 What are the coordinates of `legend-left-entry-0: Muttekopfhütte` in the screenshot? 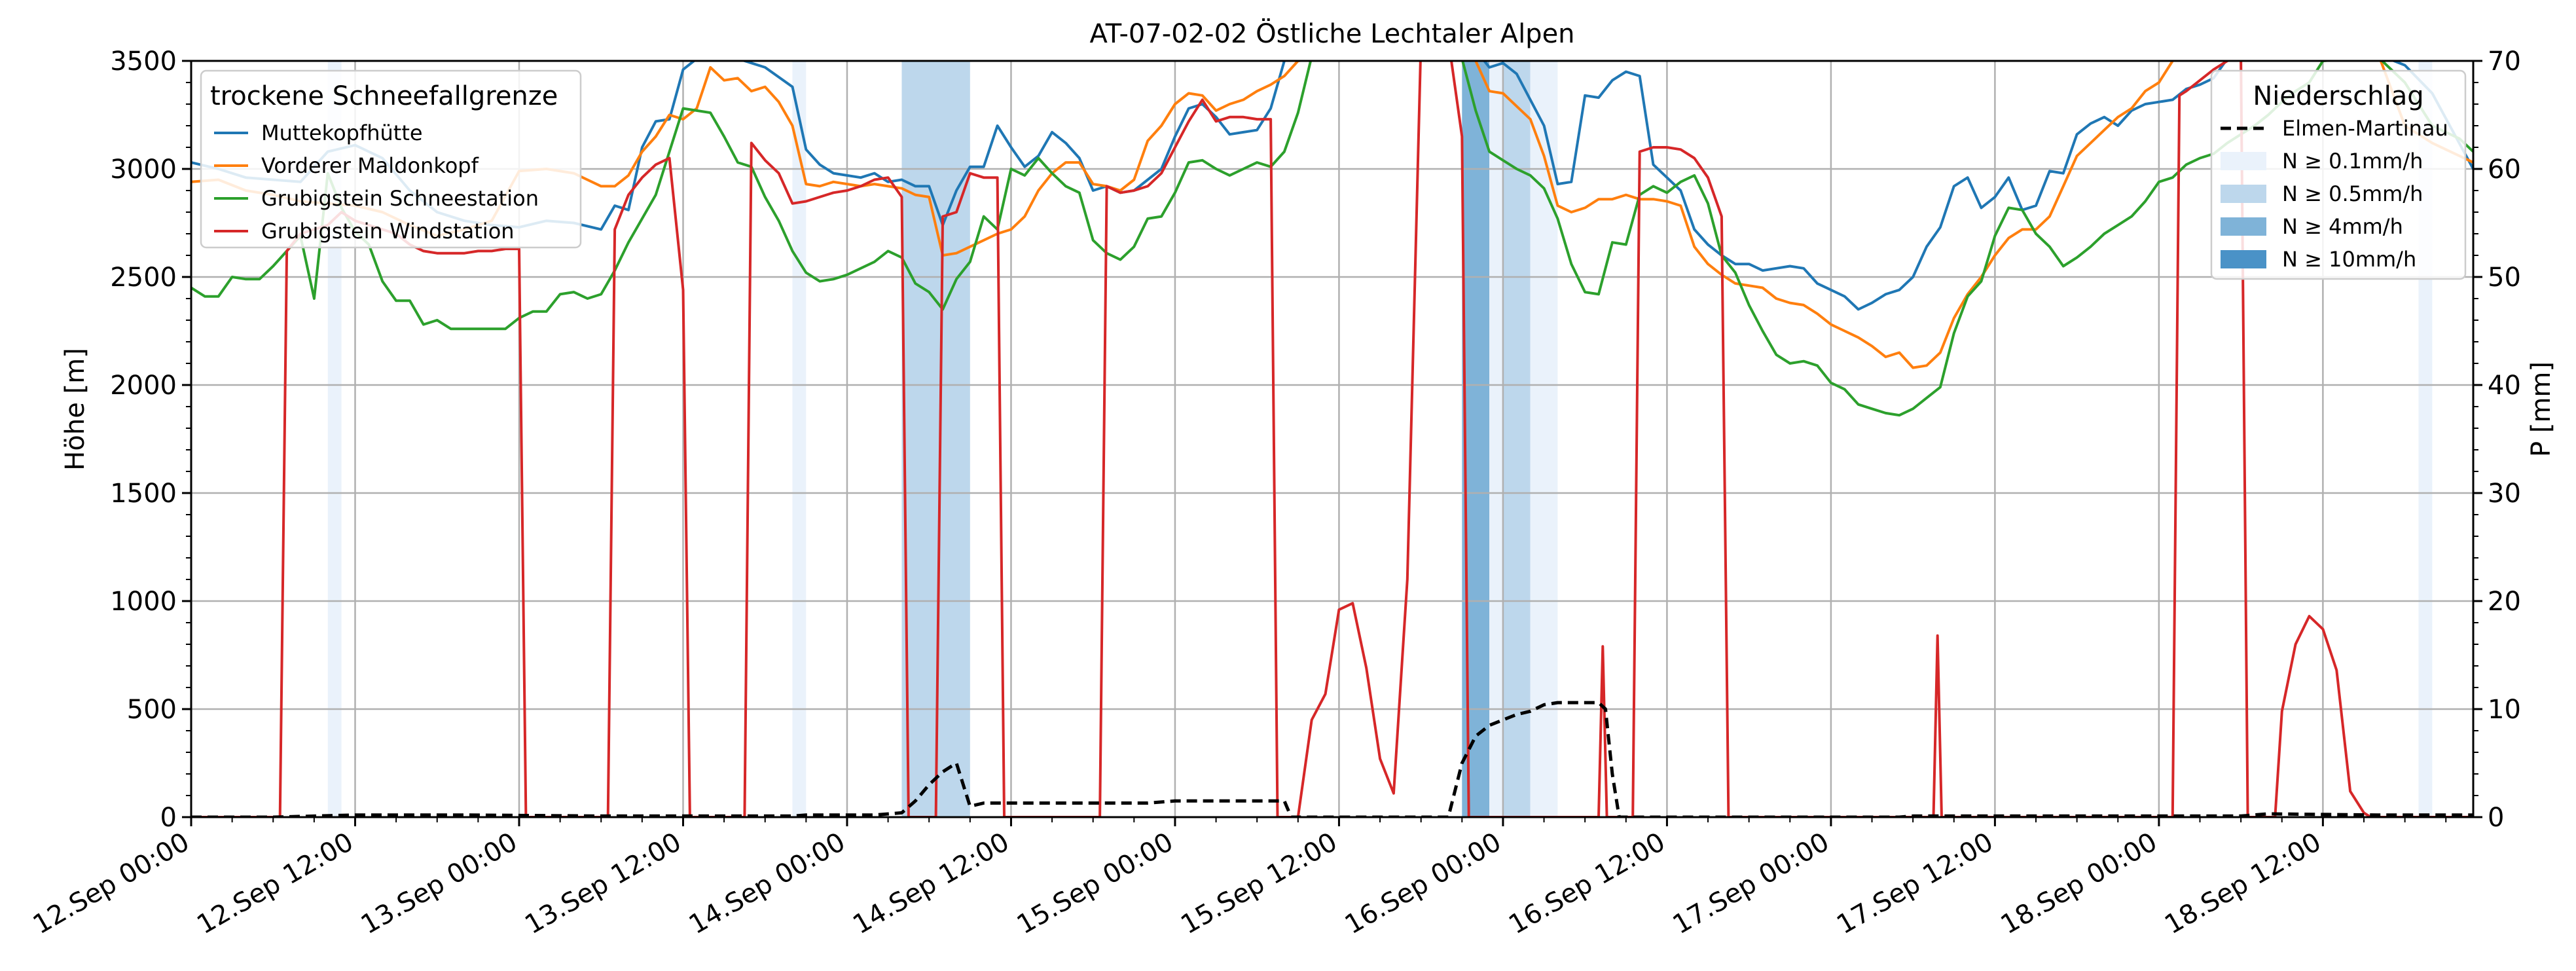 It's located at (342, 132).